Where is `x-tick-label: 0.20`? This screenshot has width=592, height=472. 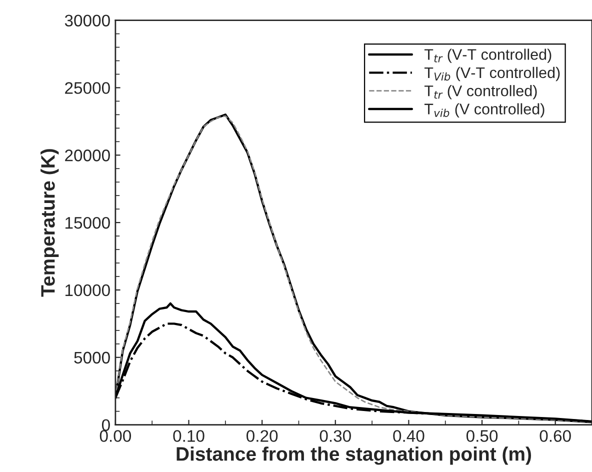
x-tick-label: 0.20 is located at coordinates (262, 436).